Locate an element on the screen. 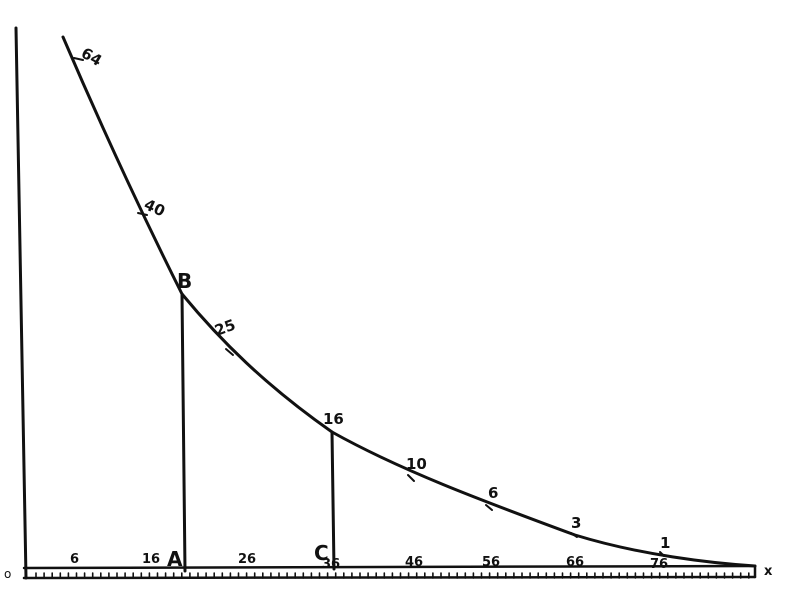 This screenshot has width=800, height=601. origin-label: o is located at coordinates (7, 574).